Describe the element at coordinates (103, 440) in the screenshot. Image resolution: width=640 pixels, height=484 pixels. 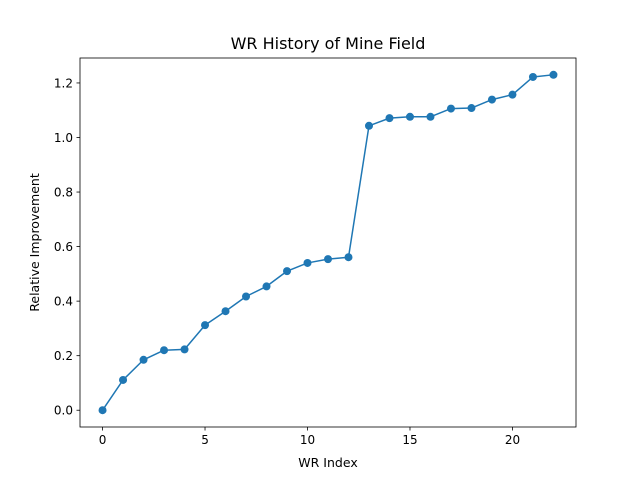
I see `x-tick-label: 0` at that location.